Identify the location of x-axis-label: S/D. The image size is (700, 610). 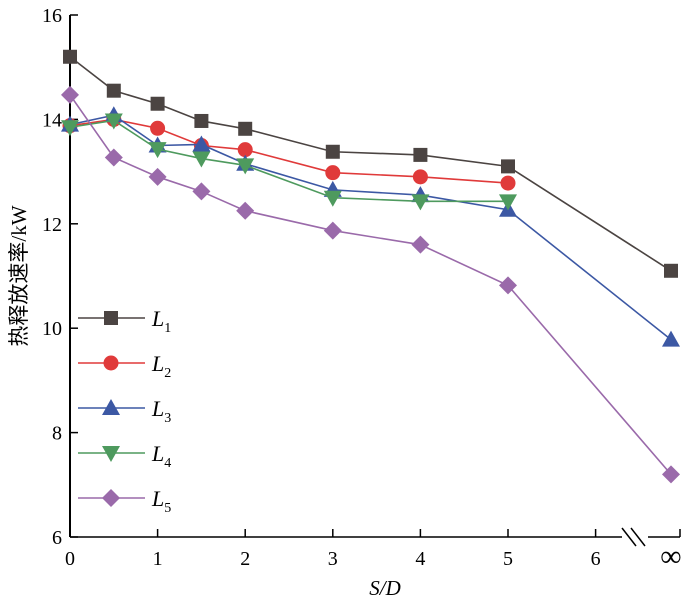
(385, 588).